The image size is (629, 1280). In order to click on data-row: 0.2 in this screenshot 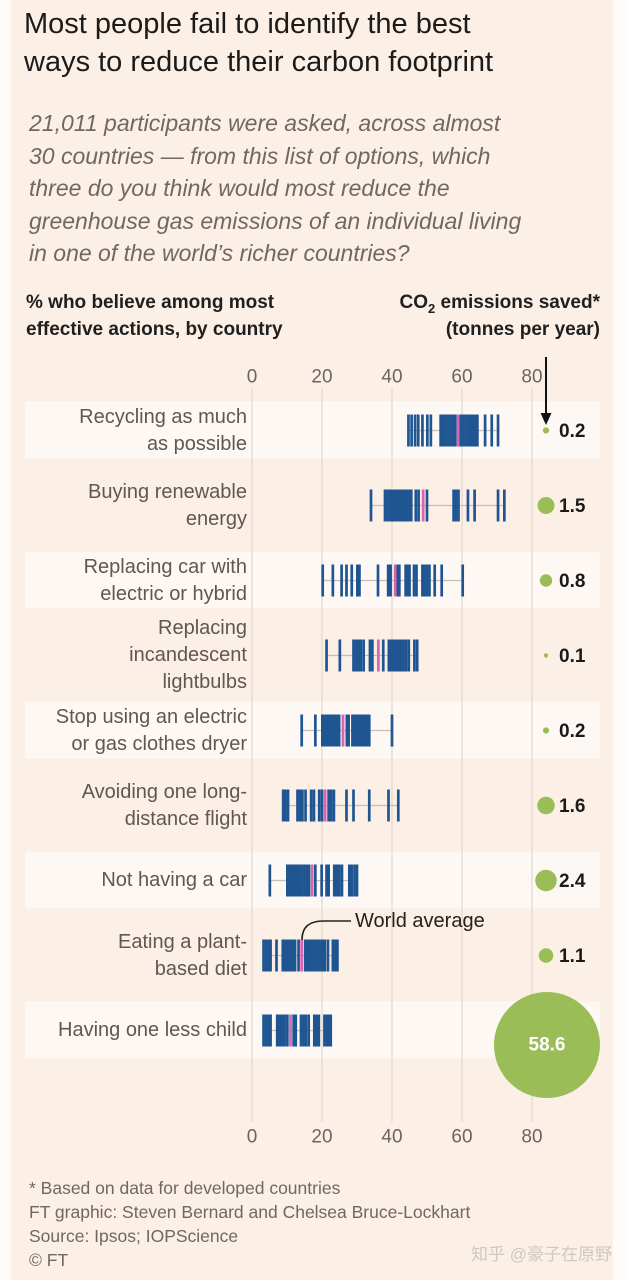, I will do `click(496, 430)`.